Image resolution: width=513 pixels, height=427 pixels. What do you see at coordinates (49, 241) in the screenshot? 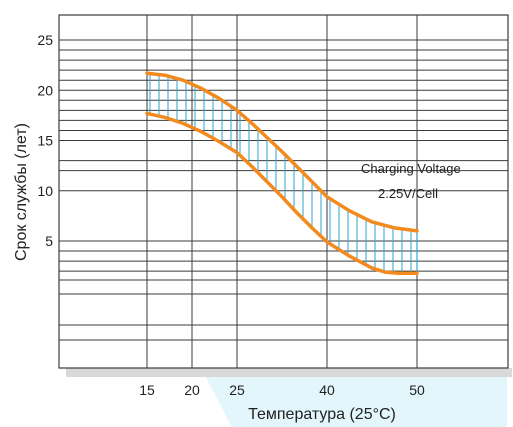
I see `y-tick-label: 5` at bounding box center [49, 241].